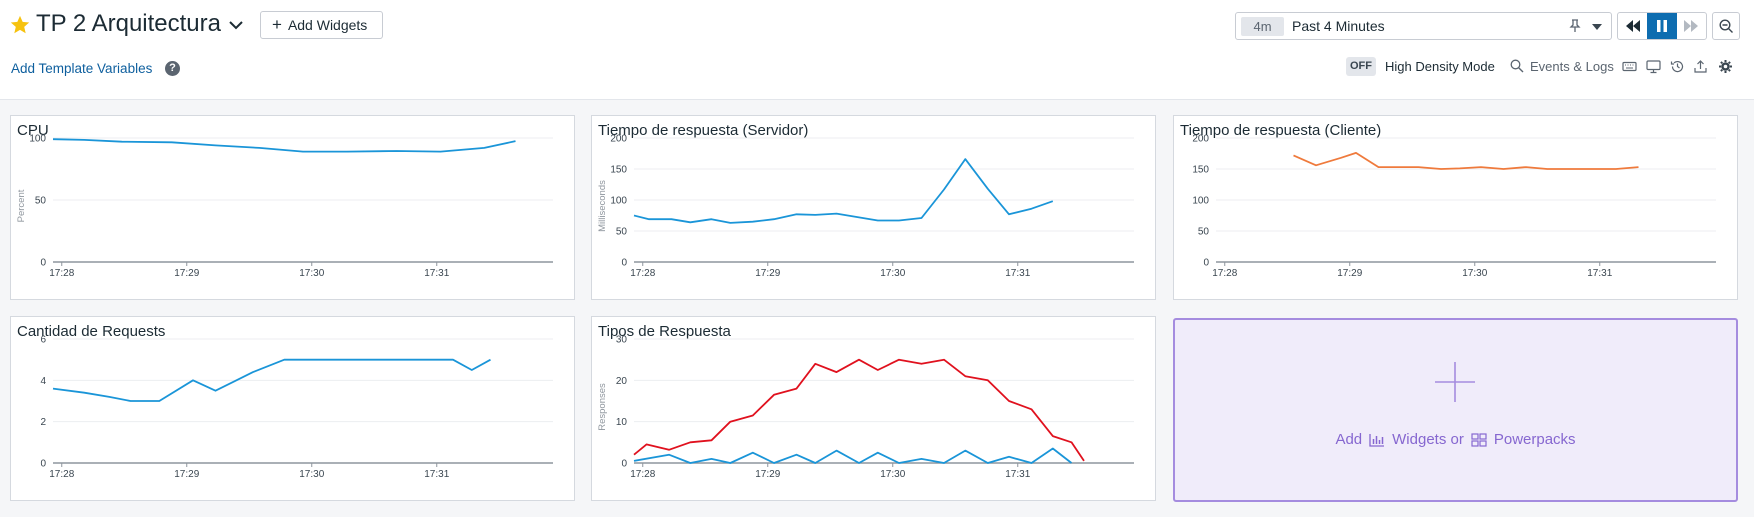 This screenshot has width=1754, height=517. I want to click on rewind-button, so click(1632, 26).